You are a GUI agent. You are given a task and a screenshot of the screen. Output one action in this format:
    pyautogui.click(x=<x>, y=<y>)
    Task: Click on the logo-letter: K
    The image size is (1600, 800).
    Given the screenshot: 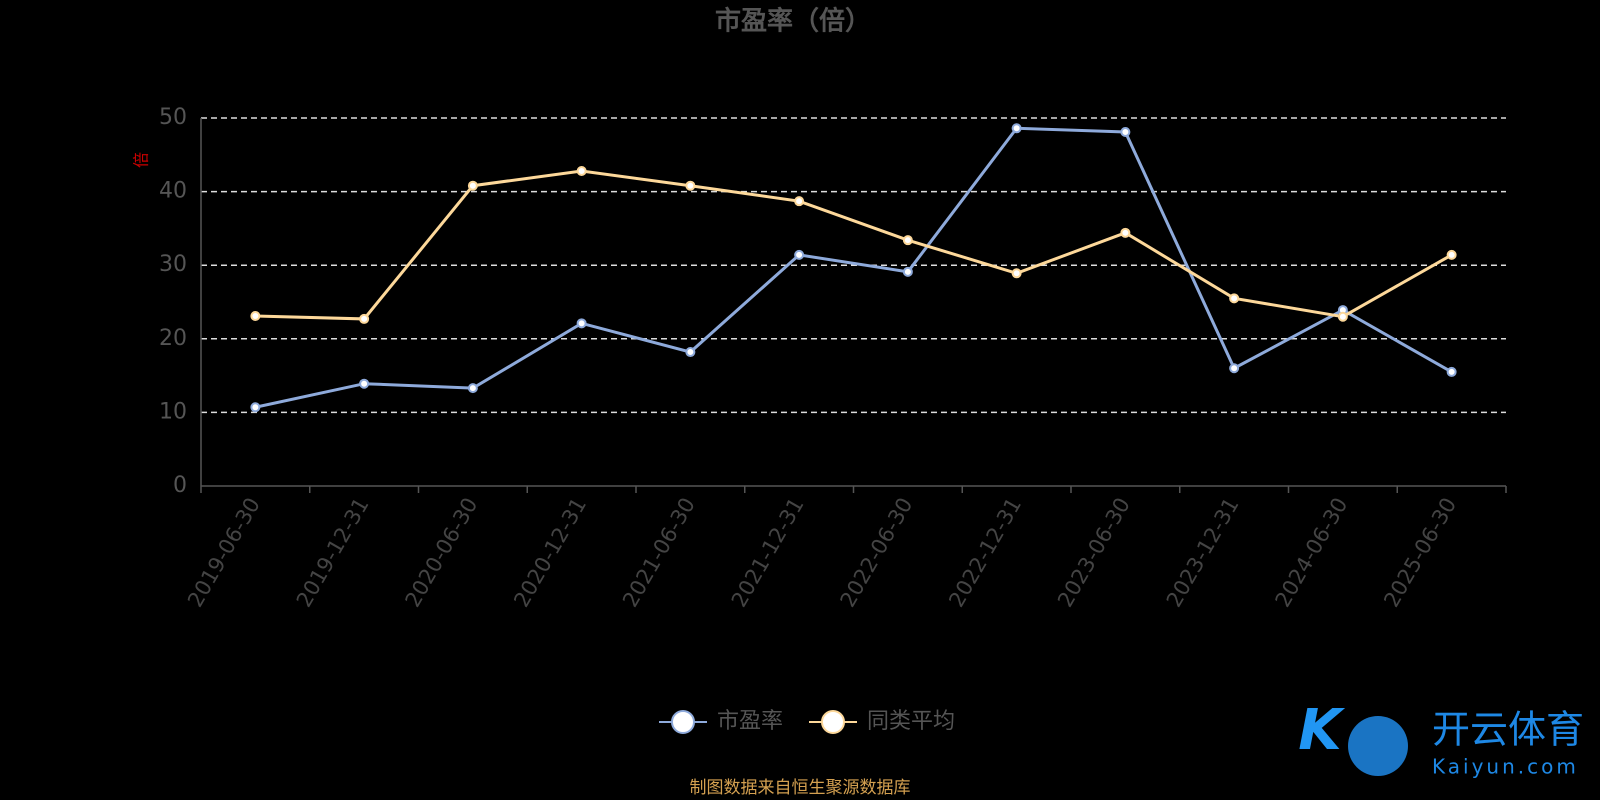 What is the action you would take?
    pyautogui.click(x=1321, y=730)
    